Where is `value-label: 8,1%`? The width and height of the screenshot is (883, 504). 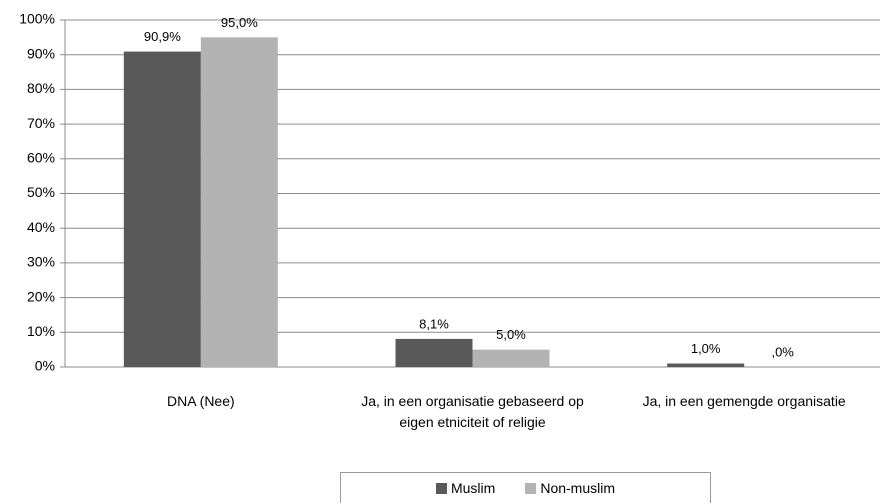
value-label: 8,1% is located at coordinates (434, 323).